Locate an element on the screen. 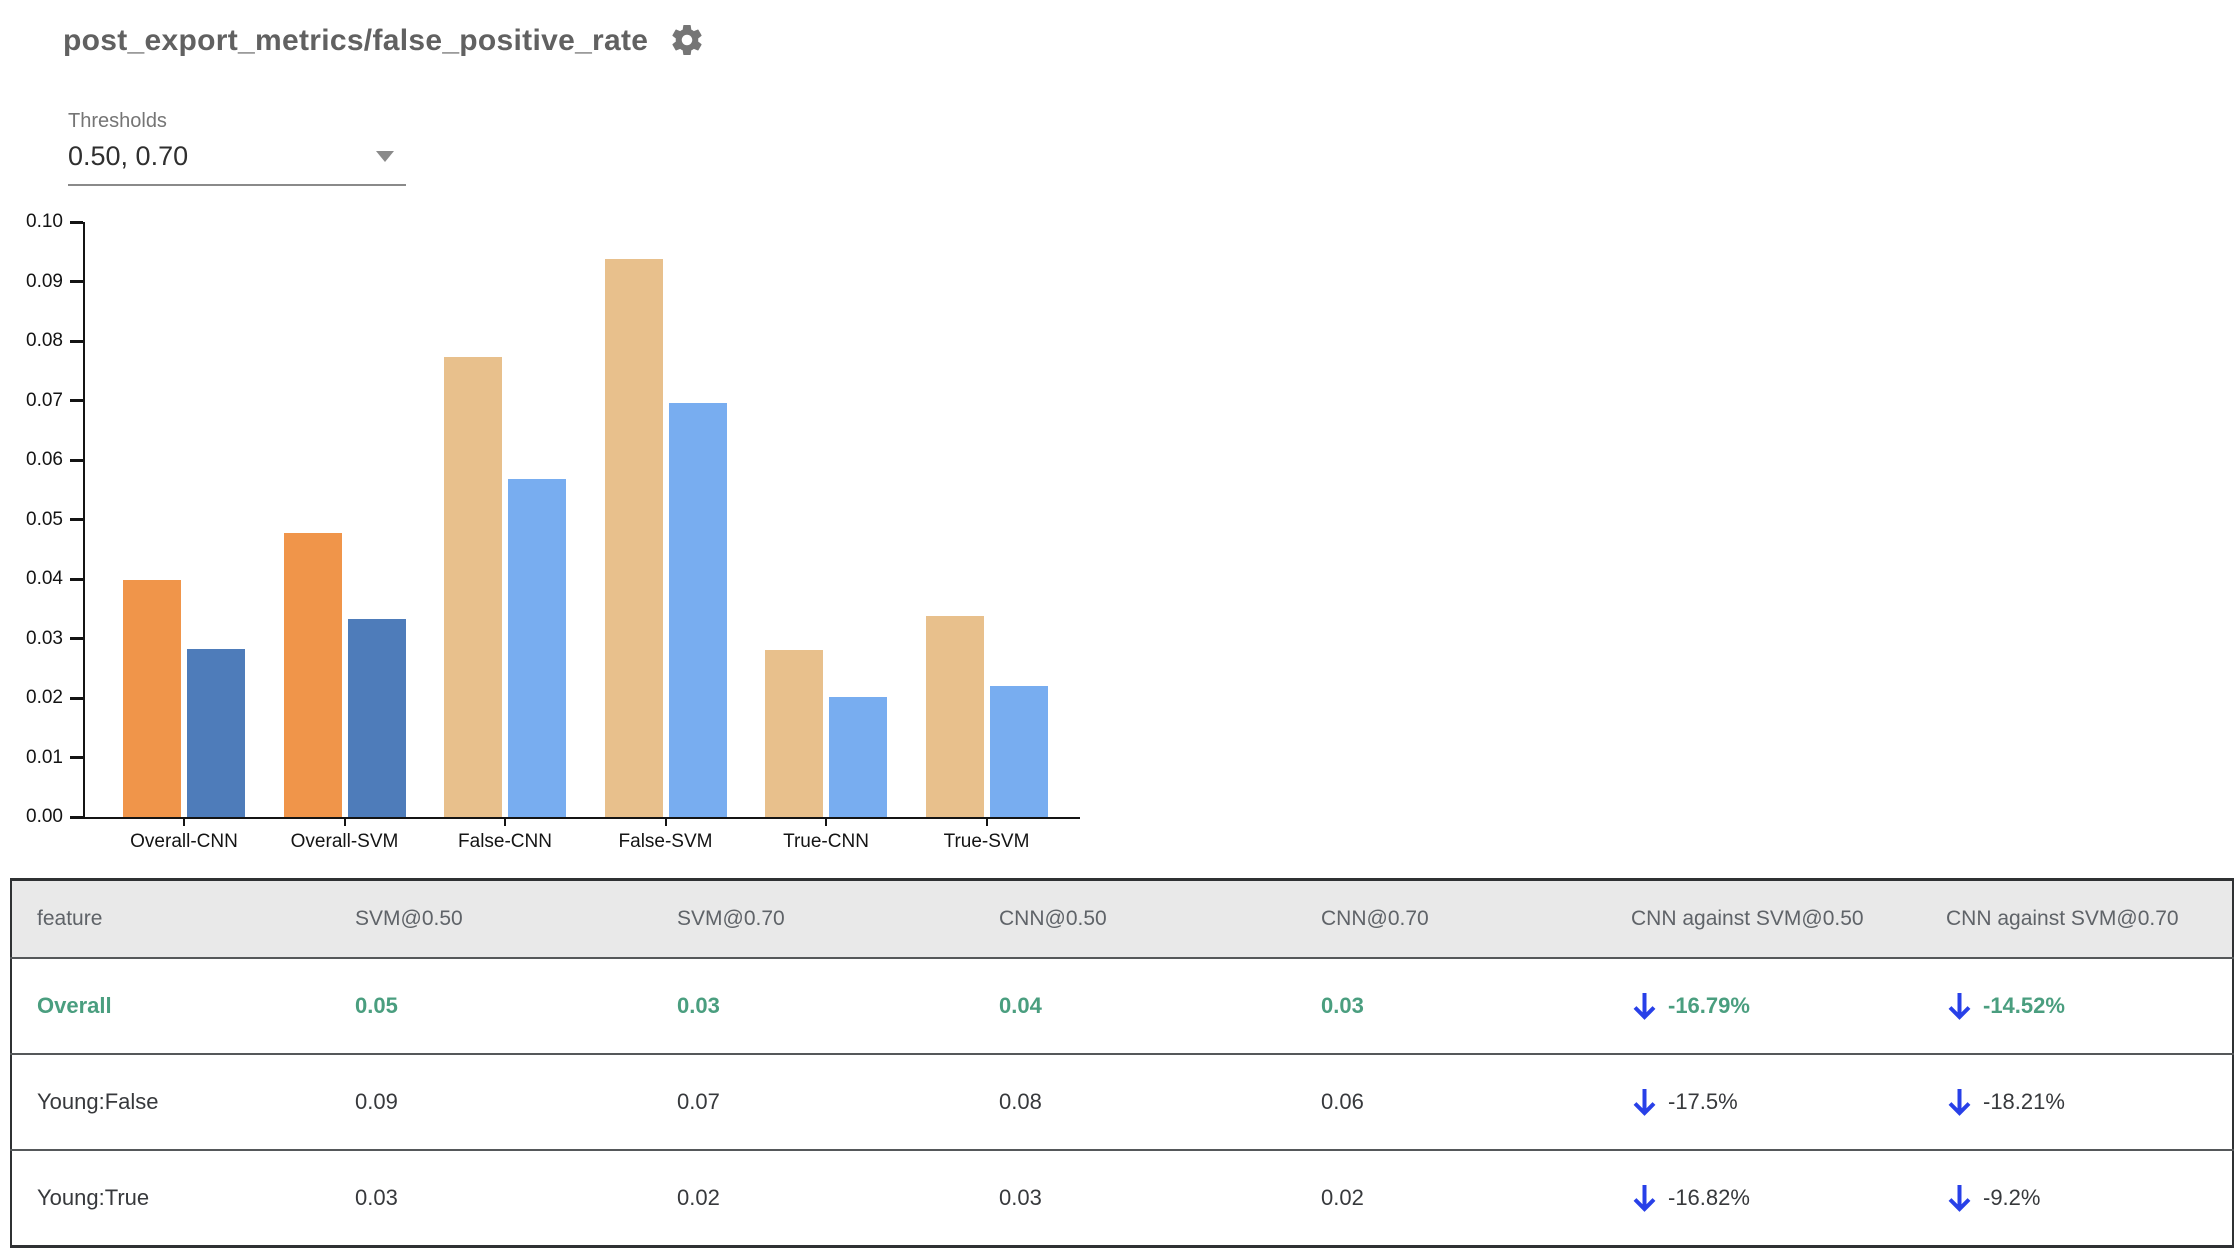 This screenshot has height=1258, width=2236. bar-False-SVM-t050 is located at coordinates (633, 538).